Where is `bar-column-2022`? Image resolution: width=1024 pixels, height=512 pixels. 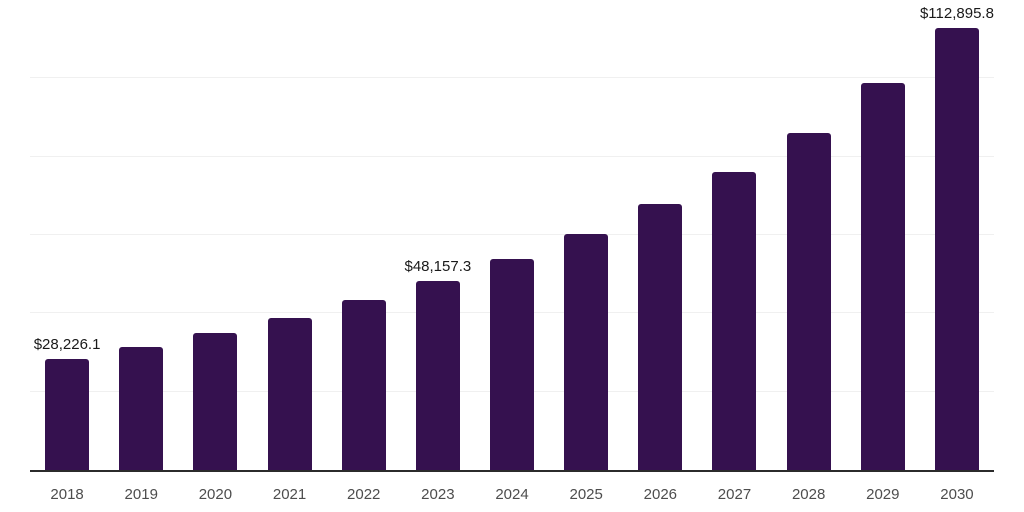 bar-column-2022 is located at coordinates (364, 235).